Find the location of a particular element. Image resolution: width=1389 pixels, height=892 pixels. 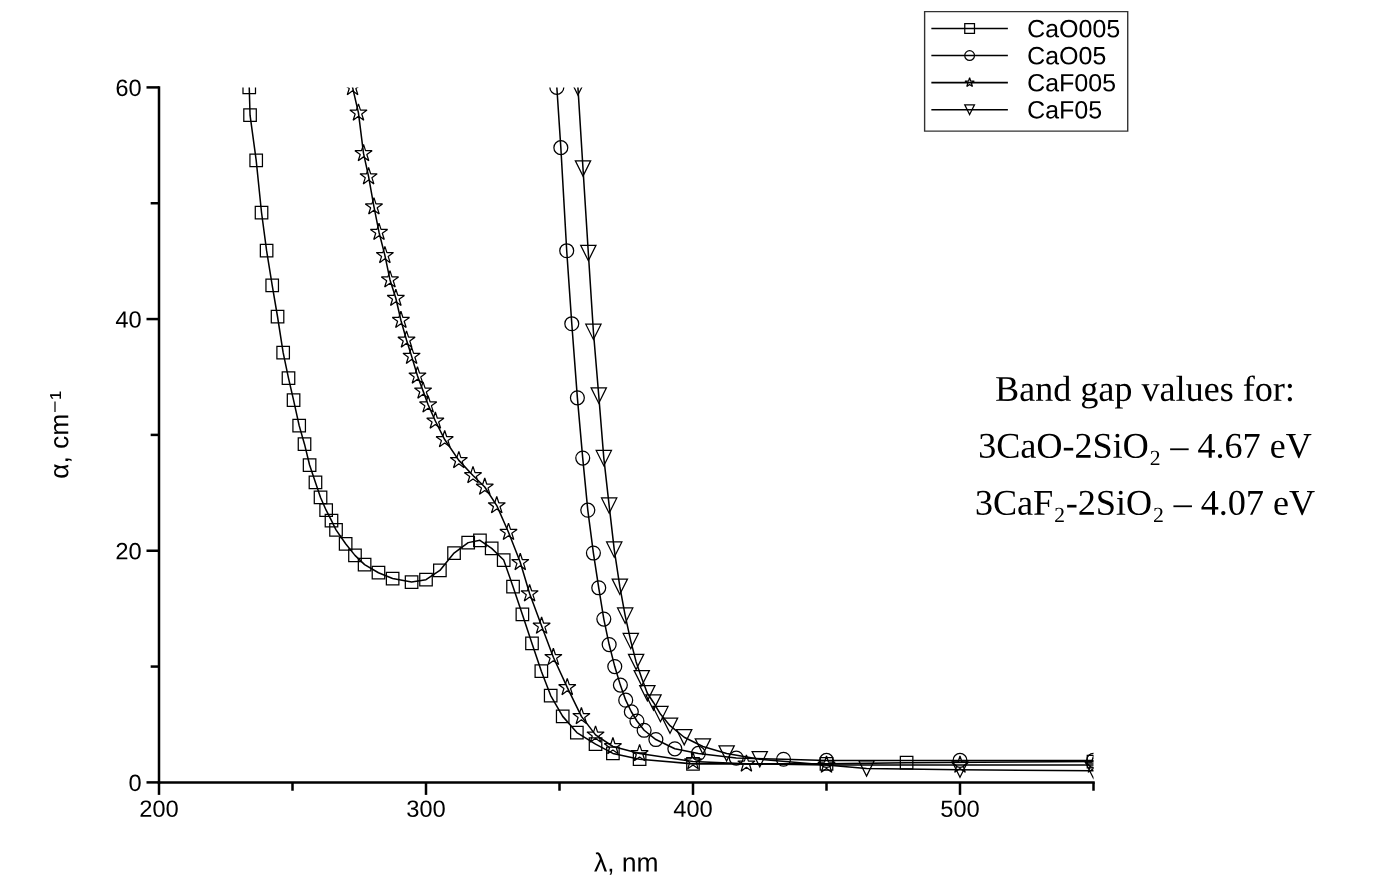

annotation: 3CaO-2SiO₂ – 4.67 eV is located at coordinates (1145, 449).